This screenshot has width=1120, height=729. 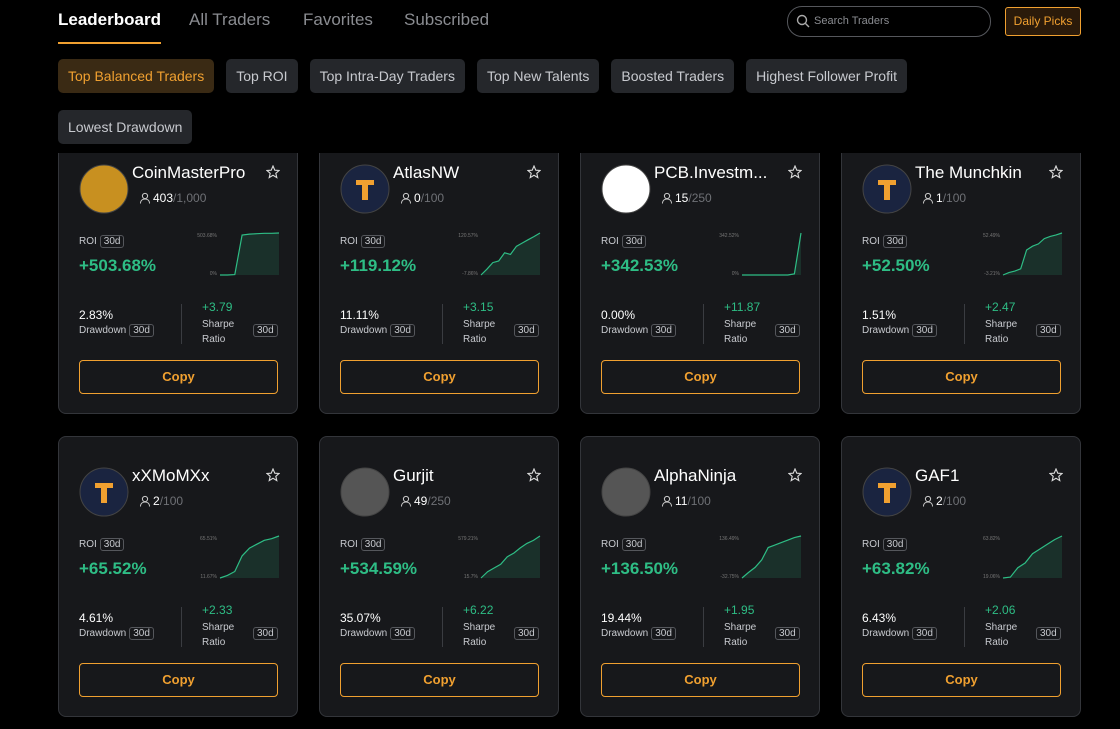 What do you see at coordinates (760, 254) in the screenshot?
I see `roi-sparkline: 342.52% 0%` at bounding box center [760, 254].